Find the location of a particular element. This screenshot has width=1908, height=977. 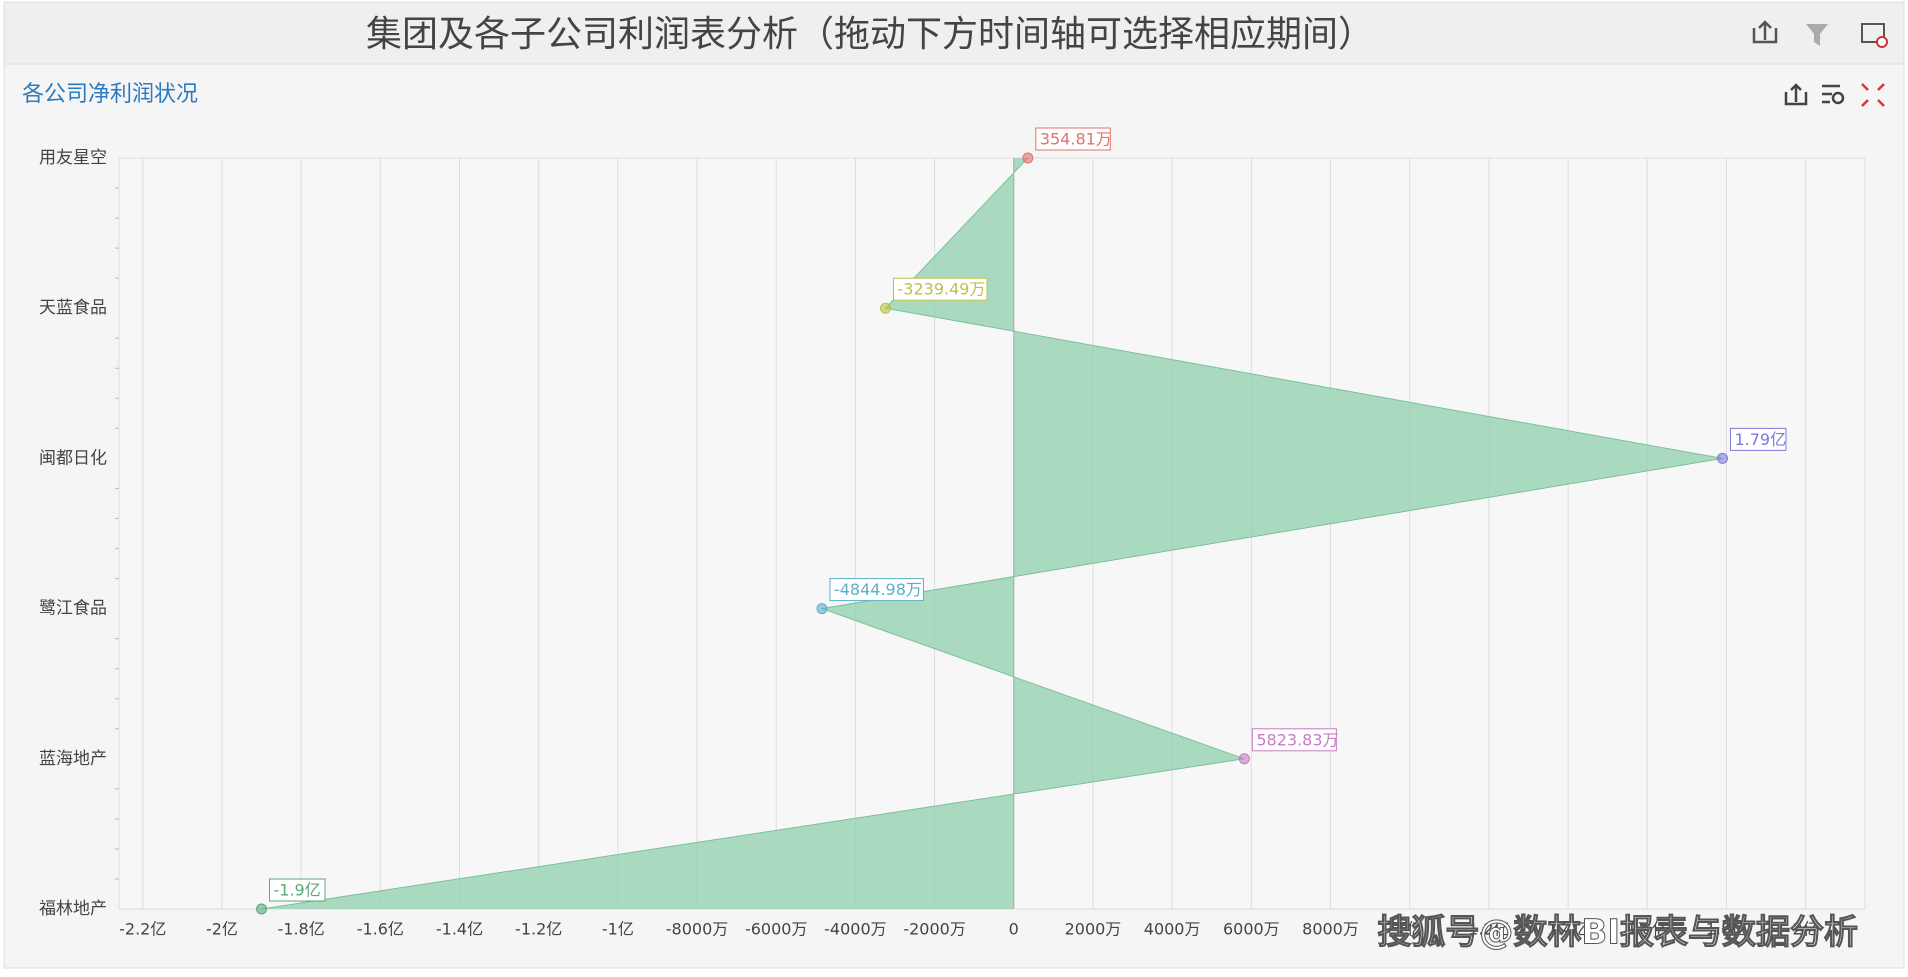

x-tick-label: -2000万 is located at coordinates (934, 929).